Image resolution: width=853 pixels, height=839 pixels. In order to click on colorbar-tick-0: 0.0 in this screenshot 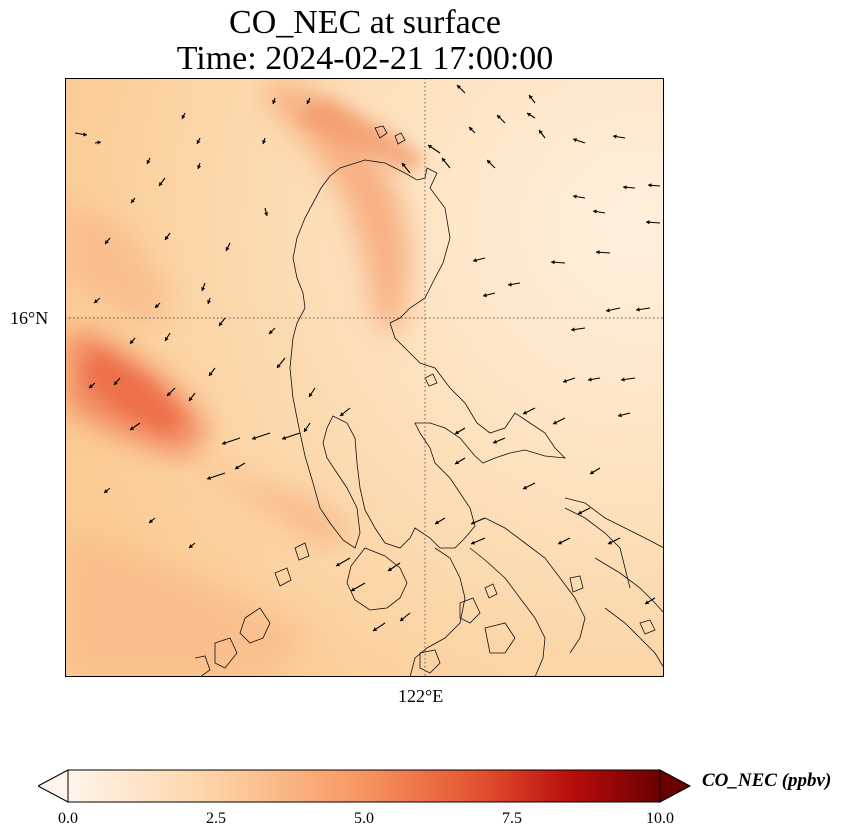, I will do `click(68, 818)`.